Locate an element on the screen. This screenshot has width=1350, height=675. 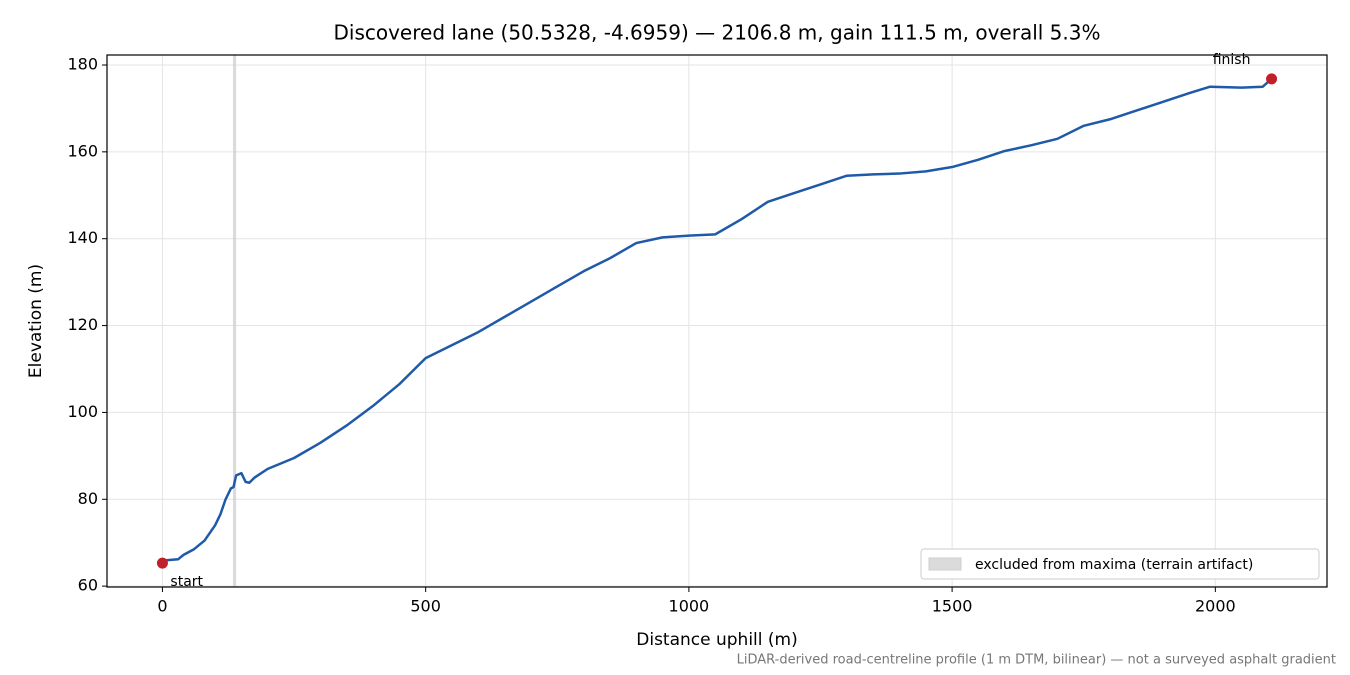
y-tick-label: 100 is located at coordinates (82, 411).